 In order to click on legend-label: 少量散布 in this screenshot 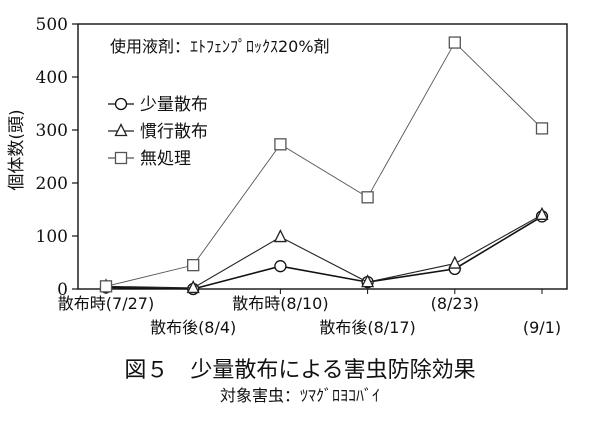, I will do `click(174, 105)`.